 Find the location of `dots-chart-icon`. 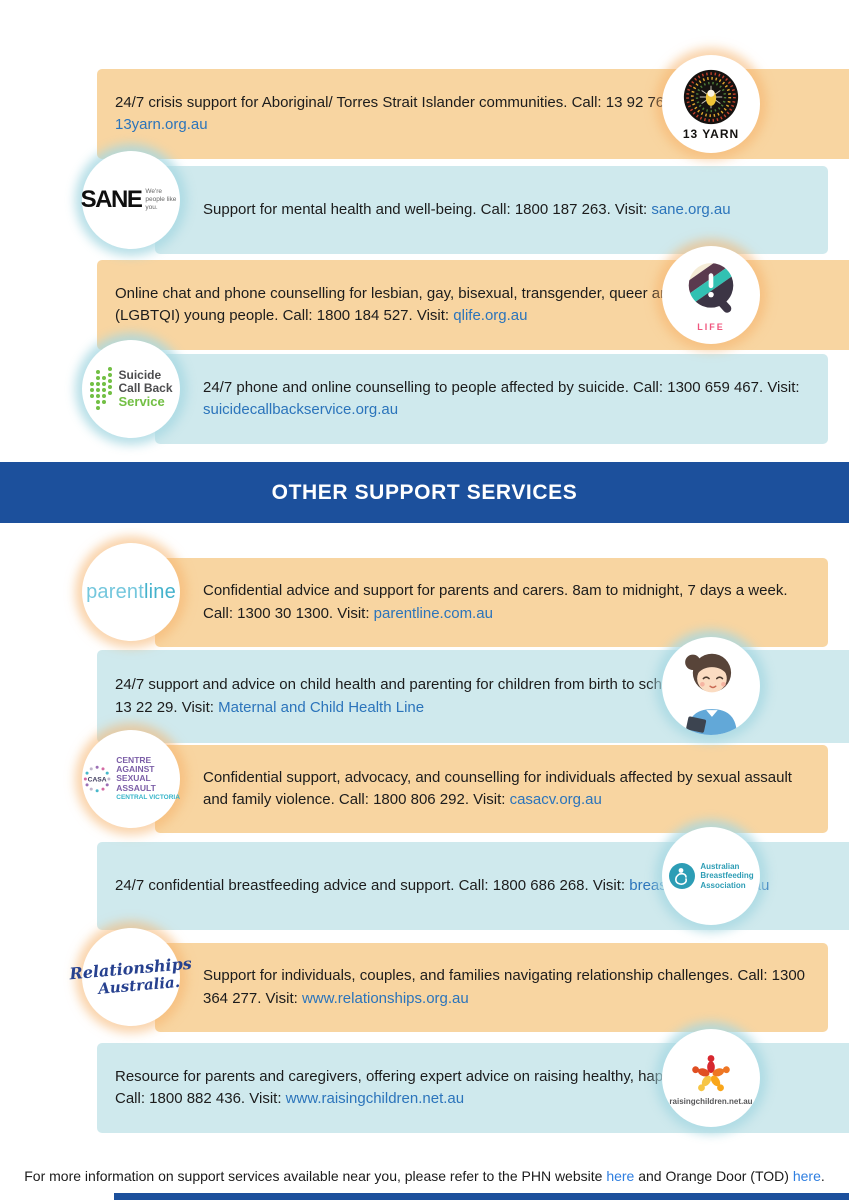

dots-chart-icon is located at coordinates (101, 388).